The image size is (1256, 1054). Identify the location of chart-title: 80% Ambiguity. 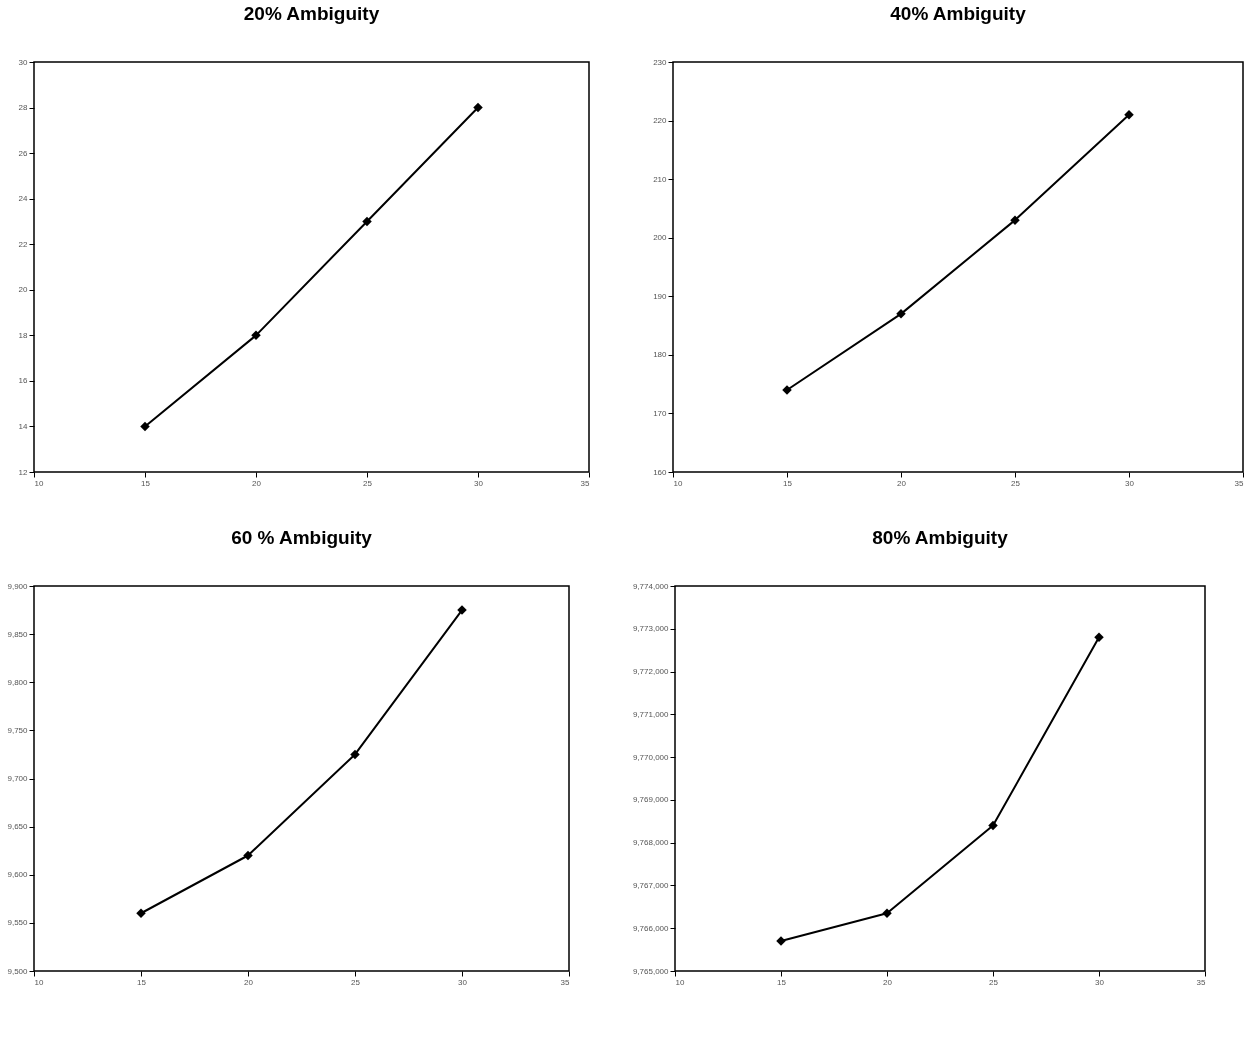
(940, 537).